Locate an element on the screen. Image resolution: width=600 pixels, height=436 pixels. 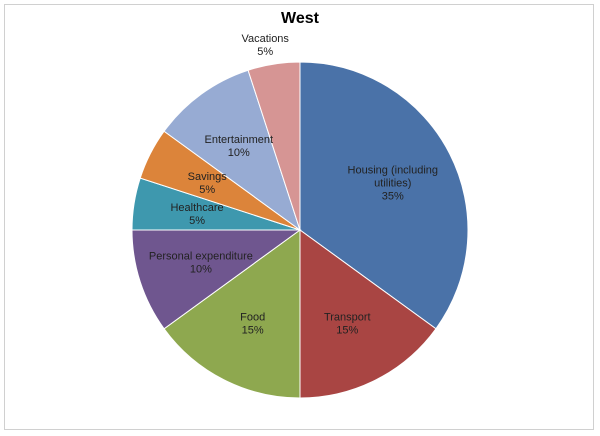
data-label-housing-including-utilities: utilities) is located at coordinates (392, 184).